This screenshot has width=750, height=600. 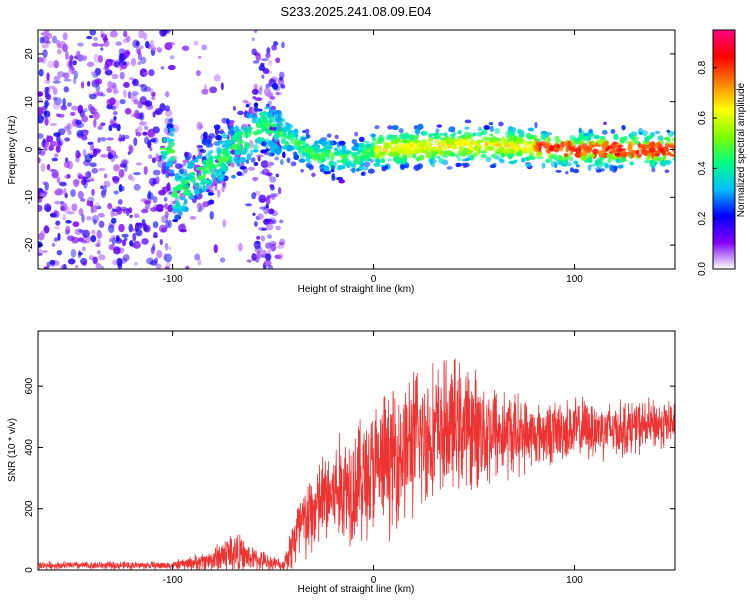 What do you see at coordinates (724, 149) in the screenshot?
I see `colorbar-gradient` at bounding box center [724, 149].